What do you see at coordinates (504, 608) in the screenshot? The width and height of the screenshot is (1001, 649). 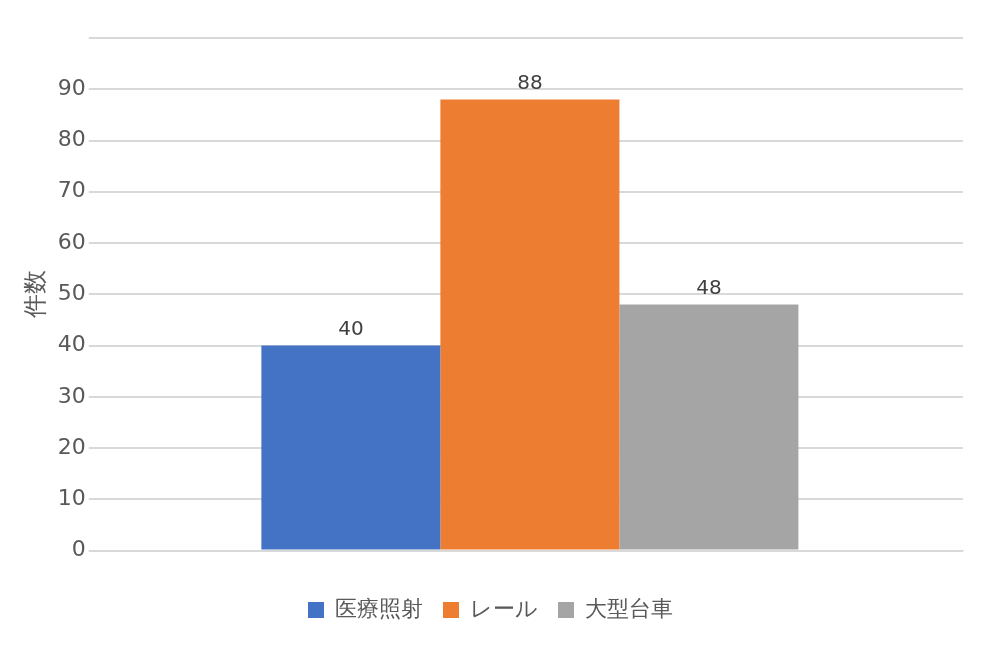 I see `legend-label: レール` at bounding box center [504, 608].